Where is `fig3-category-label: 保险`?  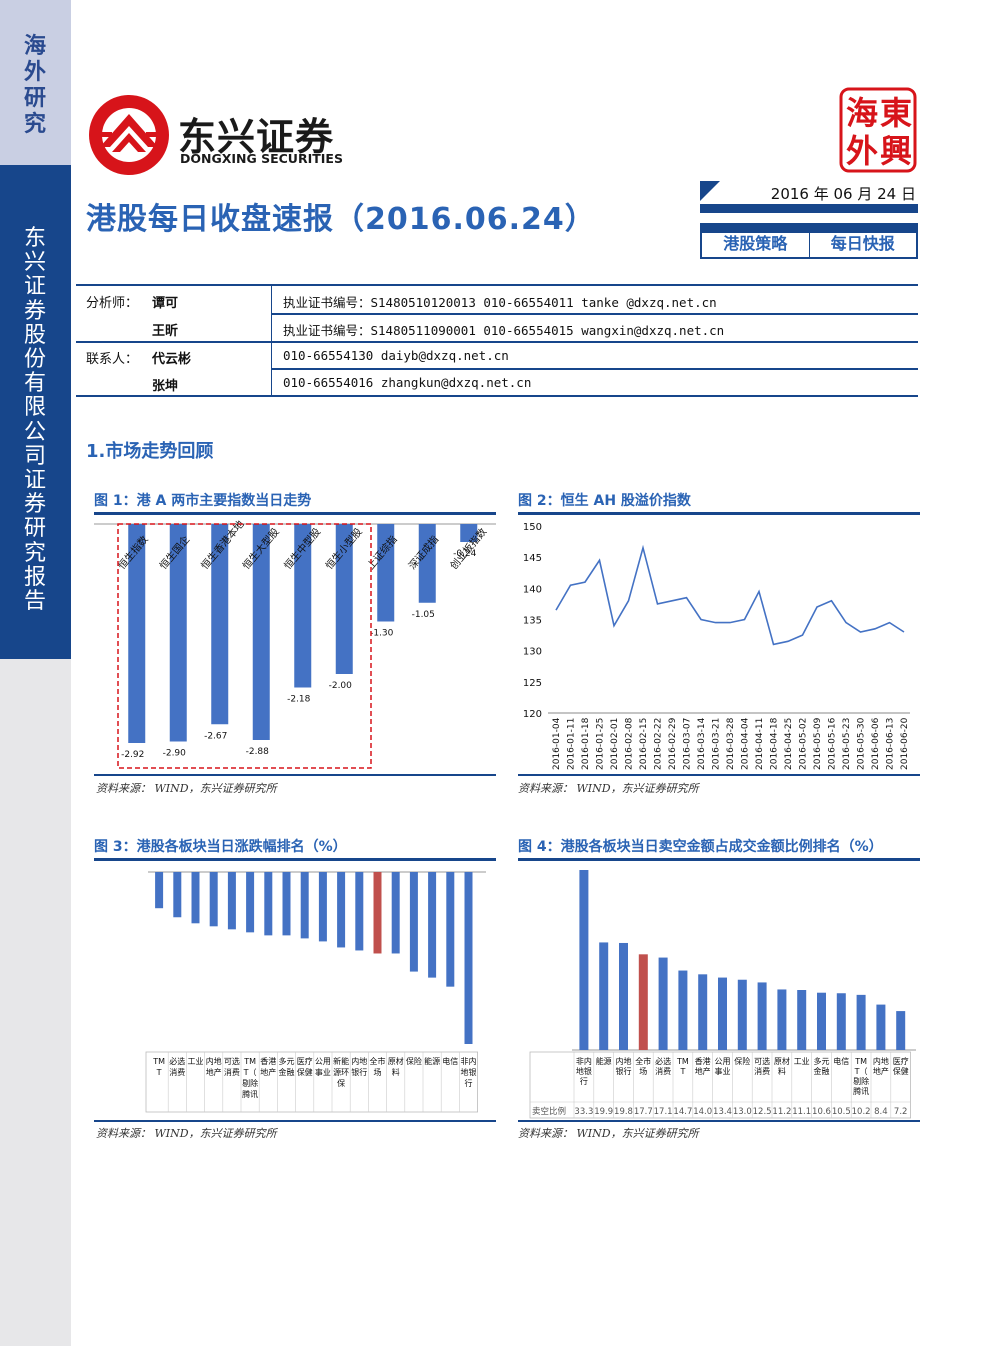 fig3-category-label: 保险 is located at coordinates (414, 1061).